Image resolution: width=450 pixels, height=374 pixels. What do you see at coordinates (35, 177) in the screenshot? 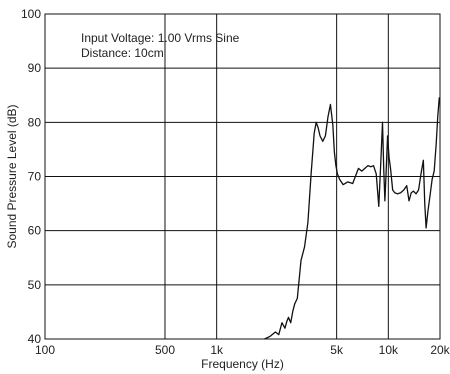
I see `y-tick-label: 70` at bounding box center [35, 177].